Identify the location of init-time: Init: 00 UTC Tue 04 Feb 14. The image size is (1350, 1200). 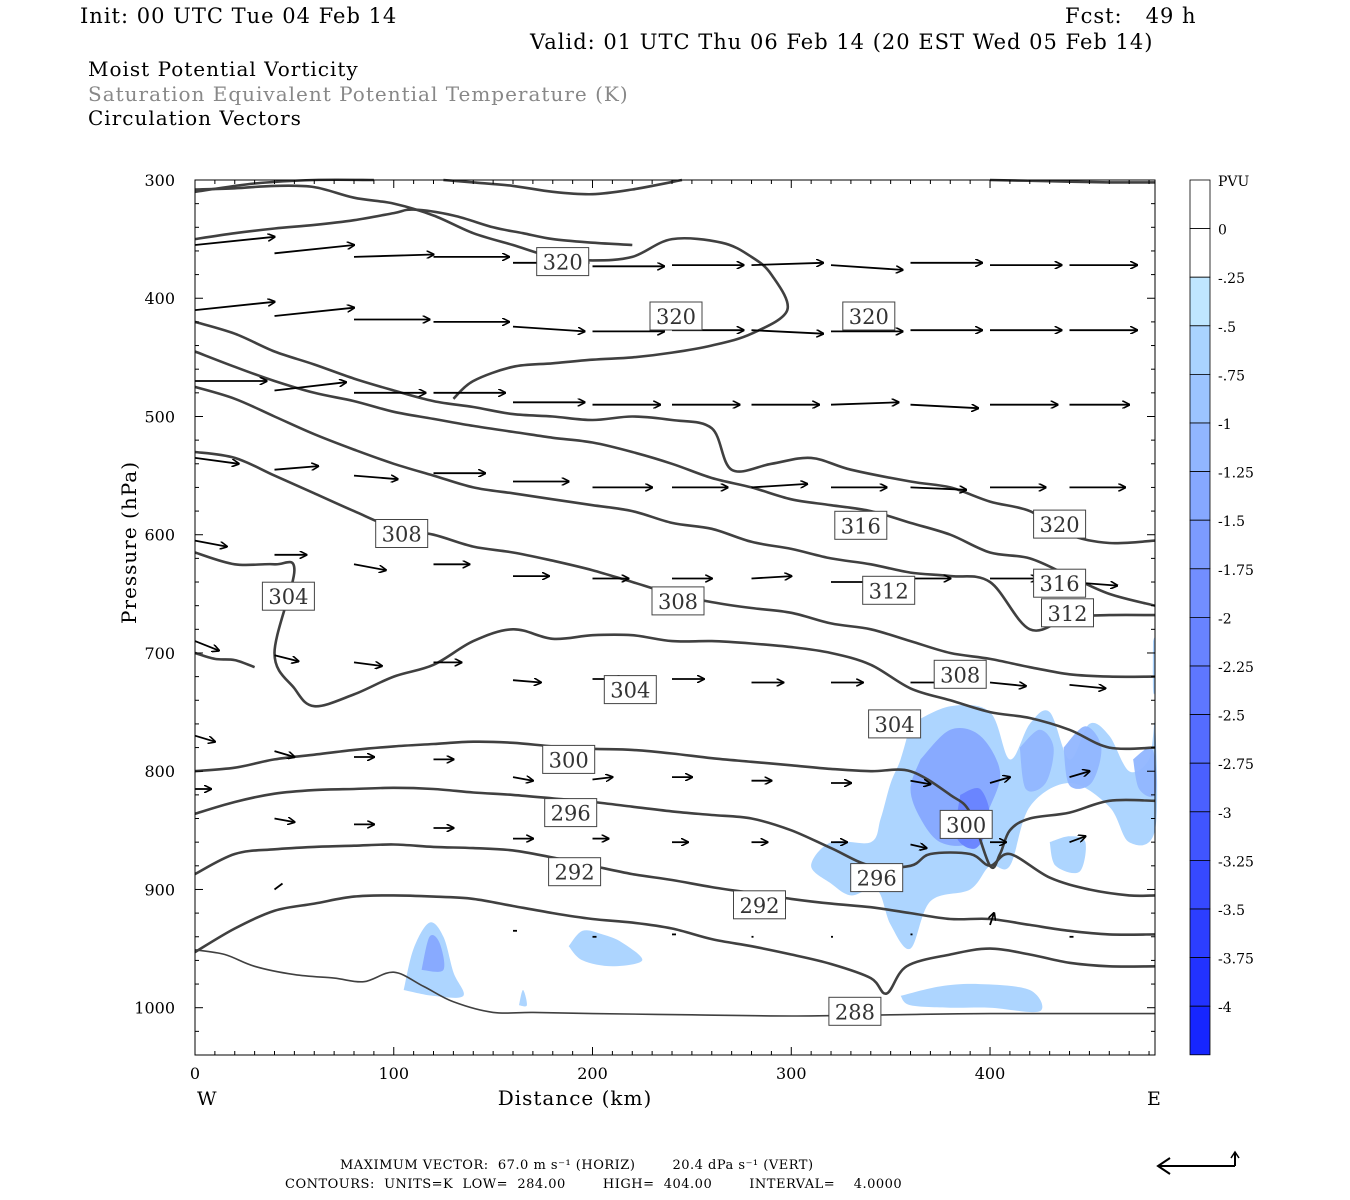
(239, 16).